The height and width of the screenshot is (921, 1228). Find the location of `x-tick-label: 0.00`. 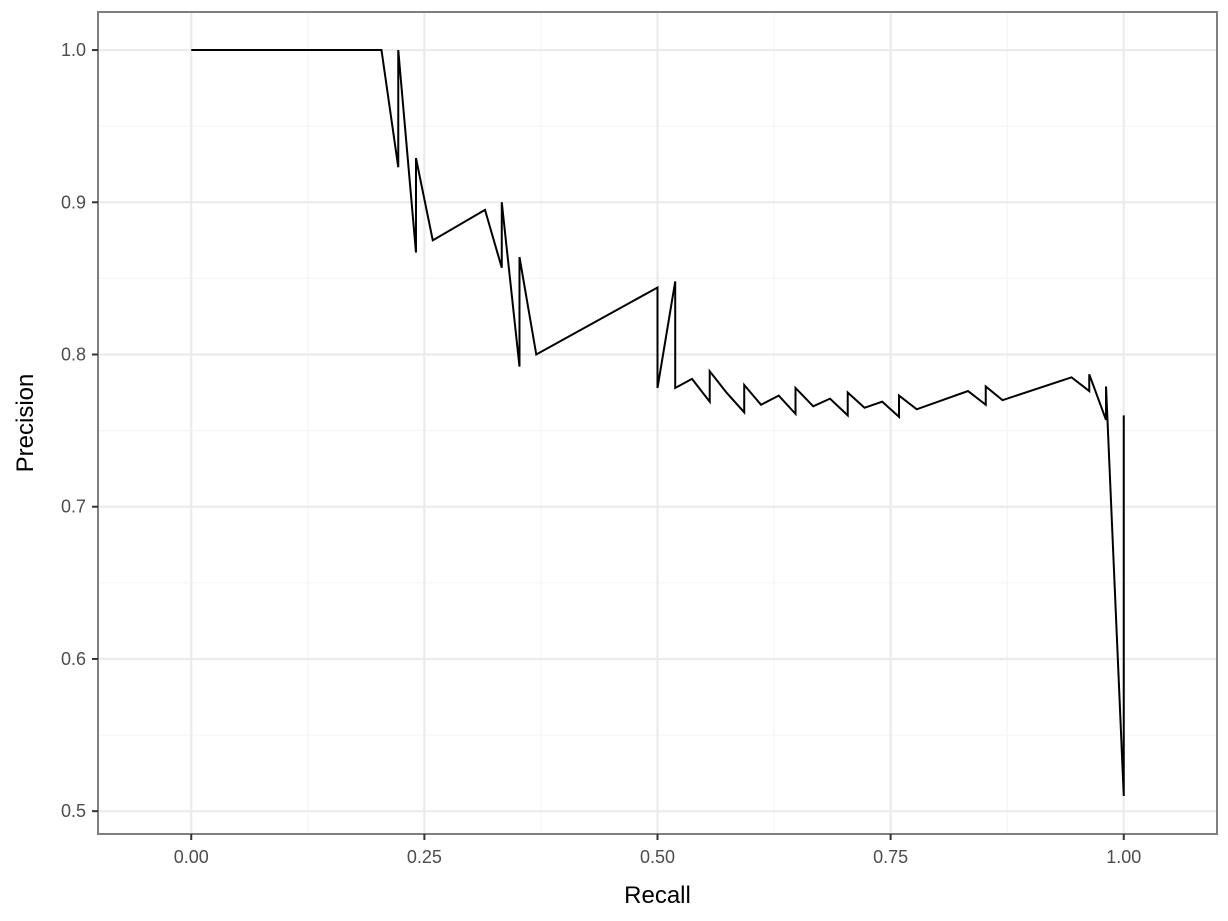

x-tick-label: 0.00 is located at coordinates (191, 857).